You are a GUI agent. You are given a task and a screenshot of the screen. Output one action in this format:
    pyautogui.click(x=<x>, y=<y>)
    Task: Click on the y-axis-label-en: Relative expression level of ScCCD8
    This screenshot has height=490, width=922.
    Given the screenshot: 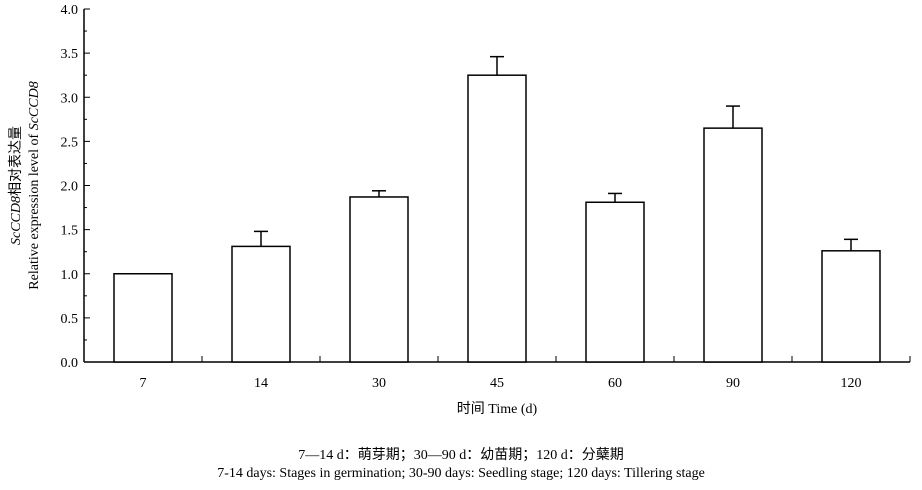 What is the action you would take?
    pyautogui.click(x=34, y=185)
    